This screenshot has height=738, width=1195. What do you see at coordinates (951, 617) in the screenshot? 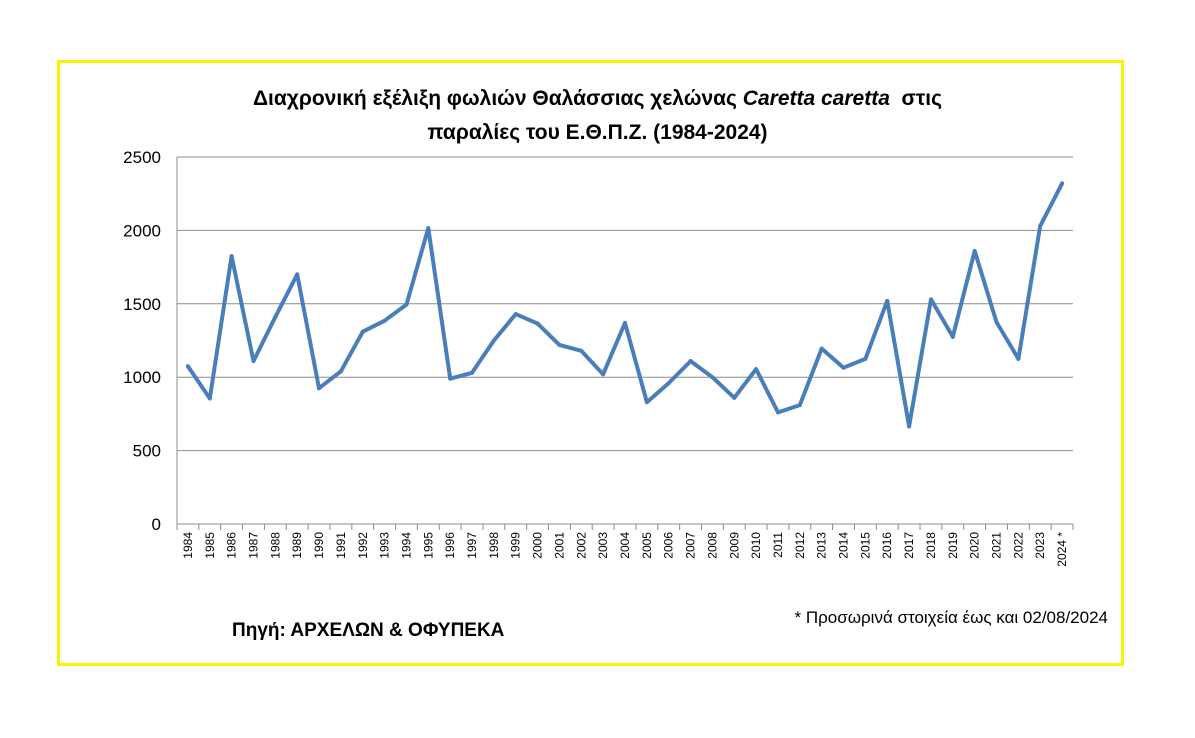
I see `footnote: * Προσωρινά στοιχεία έως και 02/08/2024` at bounding box center [951, 617].